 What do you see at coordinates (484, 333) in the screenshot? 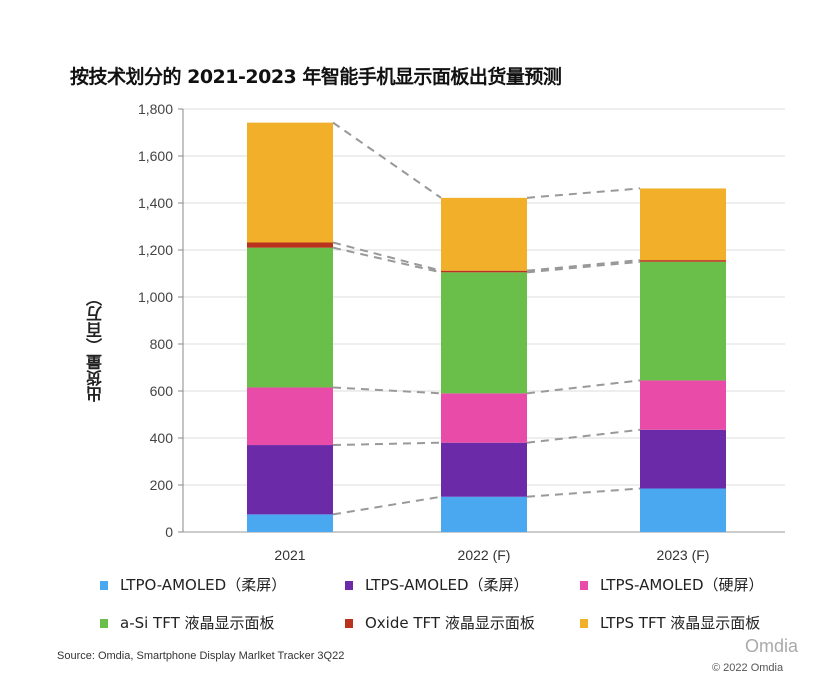
I see `bar-segment-4-2022F` at bounding box center [484, 333].